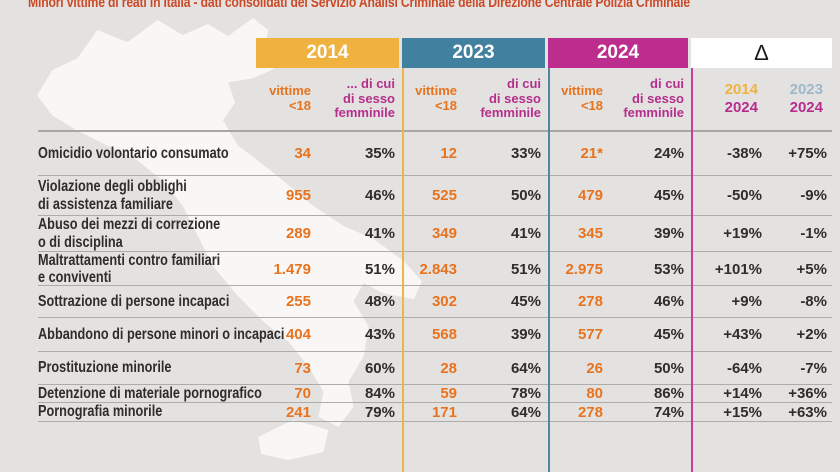  Describe the element at coordinates (692, 270) in the screenshot. I see `separator-line-2024` at that location.